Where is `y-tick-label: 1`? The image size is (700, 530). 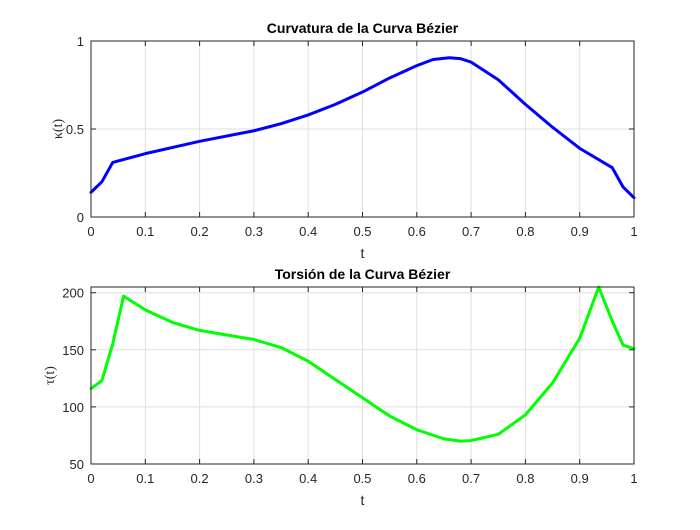
y-tick-label: 1 is located at coordinates (80, 41).